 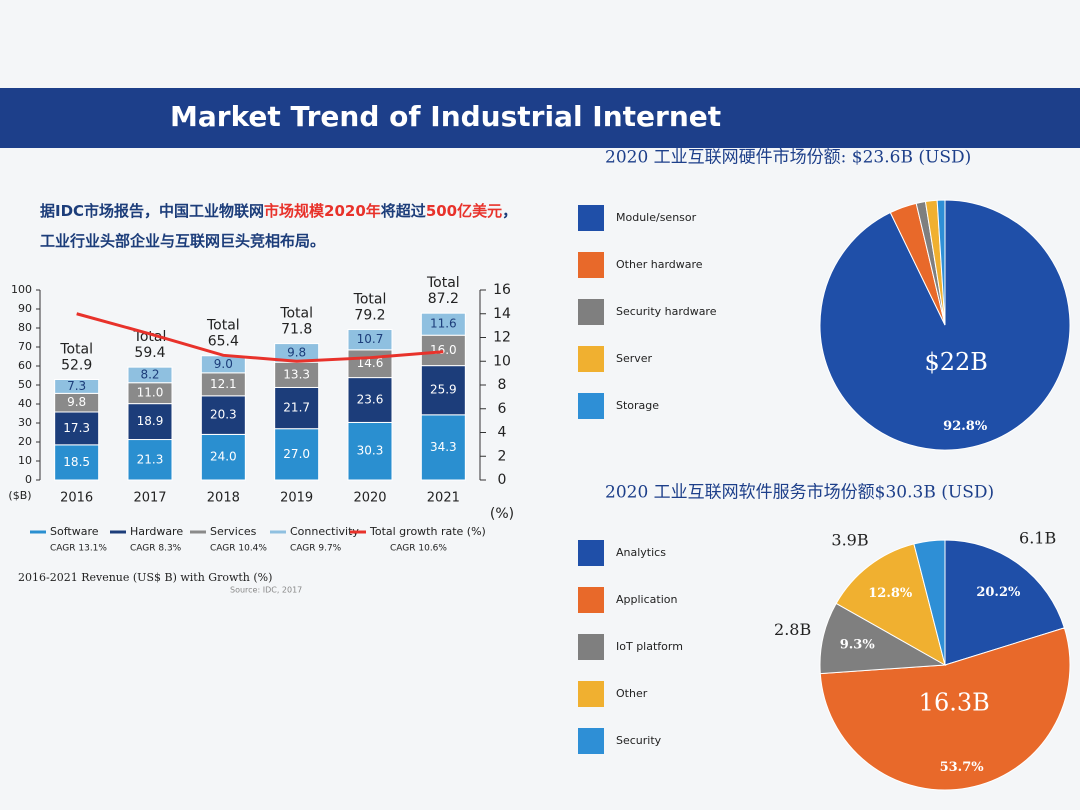 I want to click on bar-value-label: 9.8, so click(x=76, y=402).